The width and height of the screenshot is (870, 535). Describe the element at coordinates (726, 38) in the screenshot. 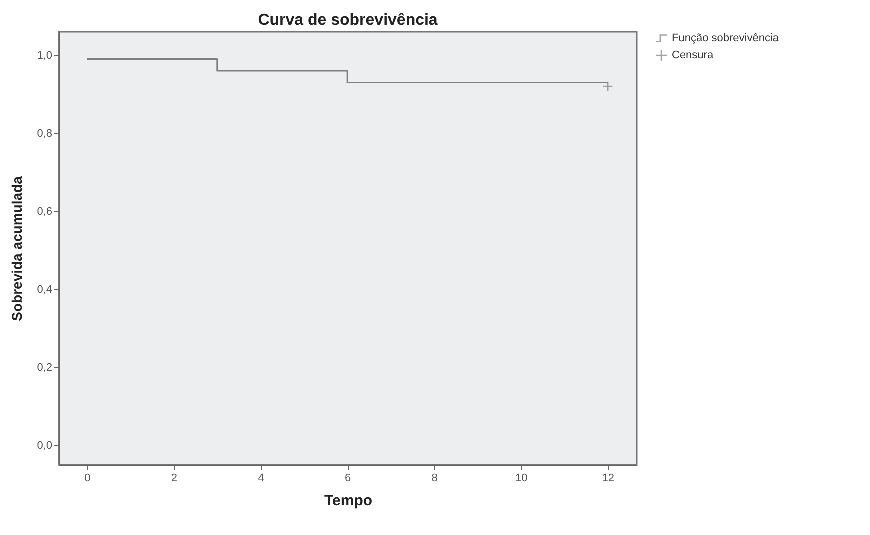

I see `legend-label: Função sobrevivência` at that location.